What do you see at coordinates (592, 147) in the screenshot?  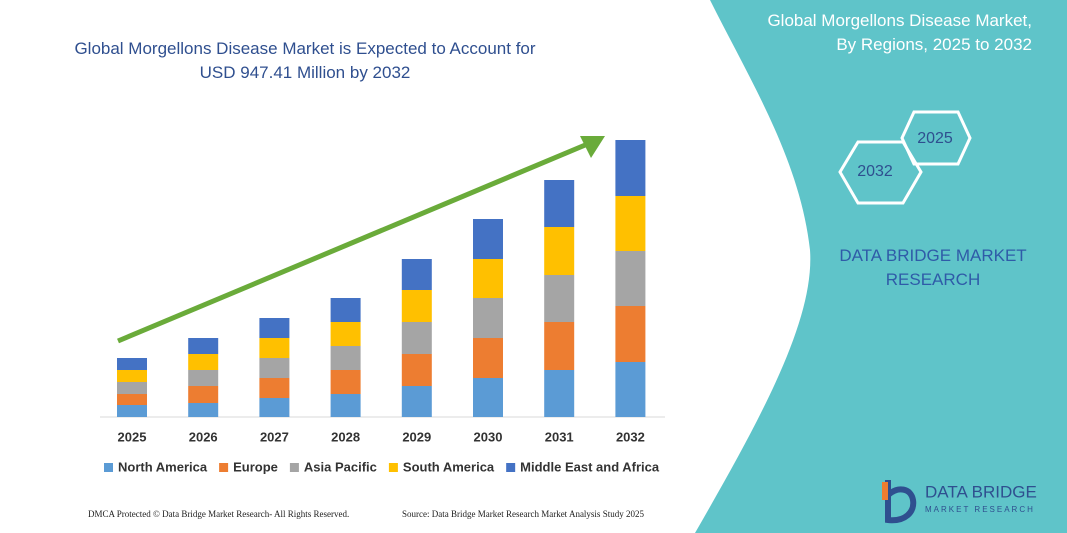 I see `trend-arrow-head` at bounding box center [592, 147].